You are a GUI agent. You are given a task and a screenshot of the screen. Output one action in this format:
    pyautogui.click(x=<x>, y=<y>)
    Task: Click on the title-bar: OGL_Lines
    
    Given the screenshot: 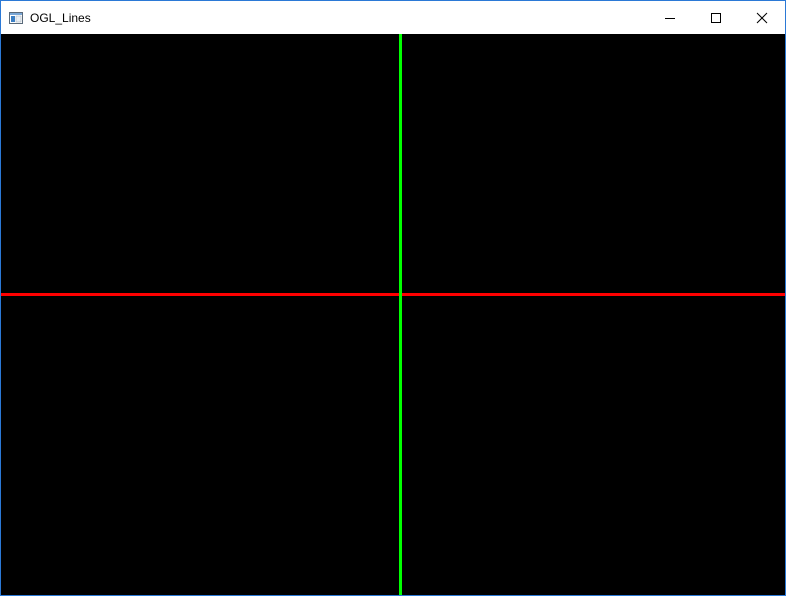 What is the action you would take?
    pyautogui.click(x=393, y=17)
    